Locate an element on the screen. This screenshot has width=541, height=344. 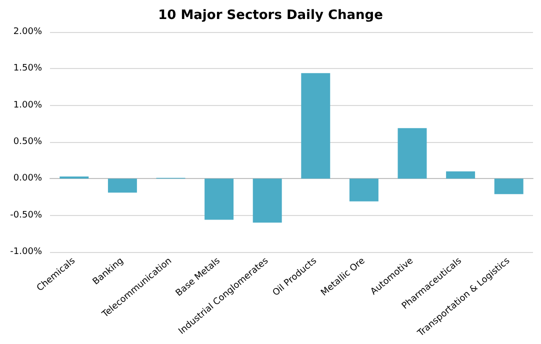
y-tick-label: 0.00% is located at coordinates (27, 179).